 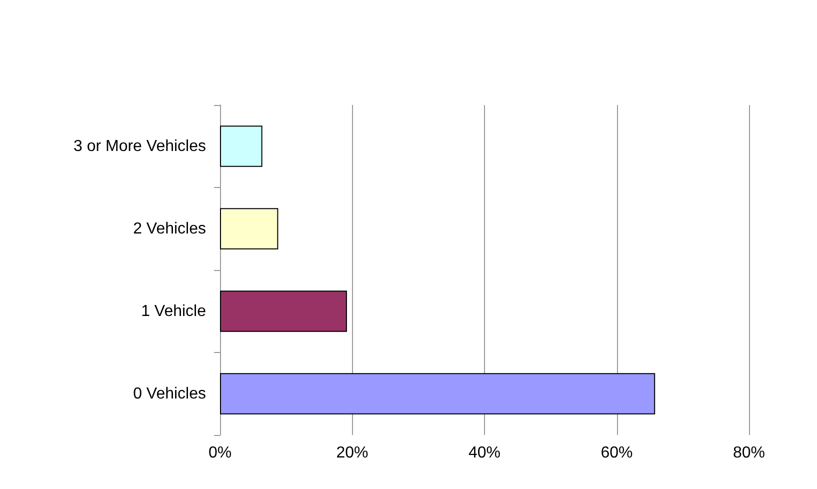 What do you see at coordinates (139, 146) in the screenshot?
I see `y-tick-label: 3 or More Vehicles` at bounding box center [139, 146].